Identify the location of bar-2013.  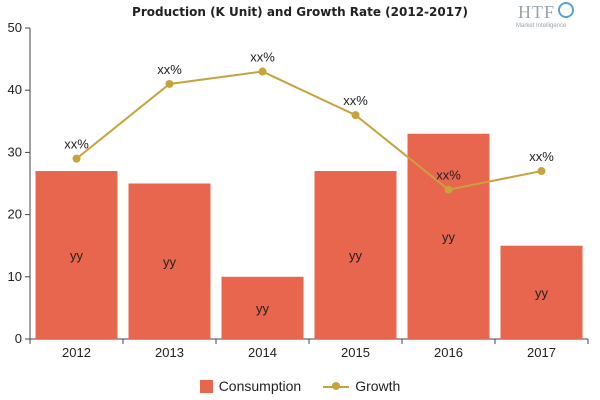
(169, 261).